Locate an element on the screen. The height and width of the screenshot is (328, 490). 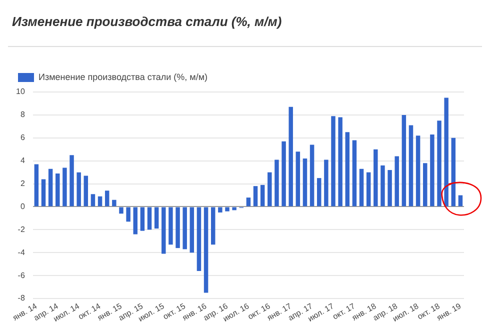
chart-title: Изменение производства стали (%, м/м) is located at coordinates (147, 22).